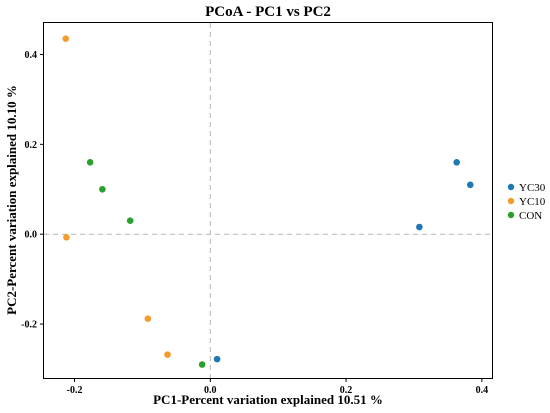  I want to click on x-tick-label: 0.0, so click(210, 390).